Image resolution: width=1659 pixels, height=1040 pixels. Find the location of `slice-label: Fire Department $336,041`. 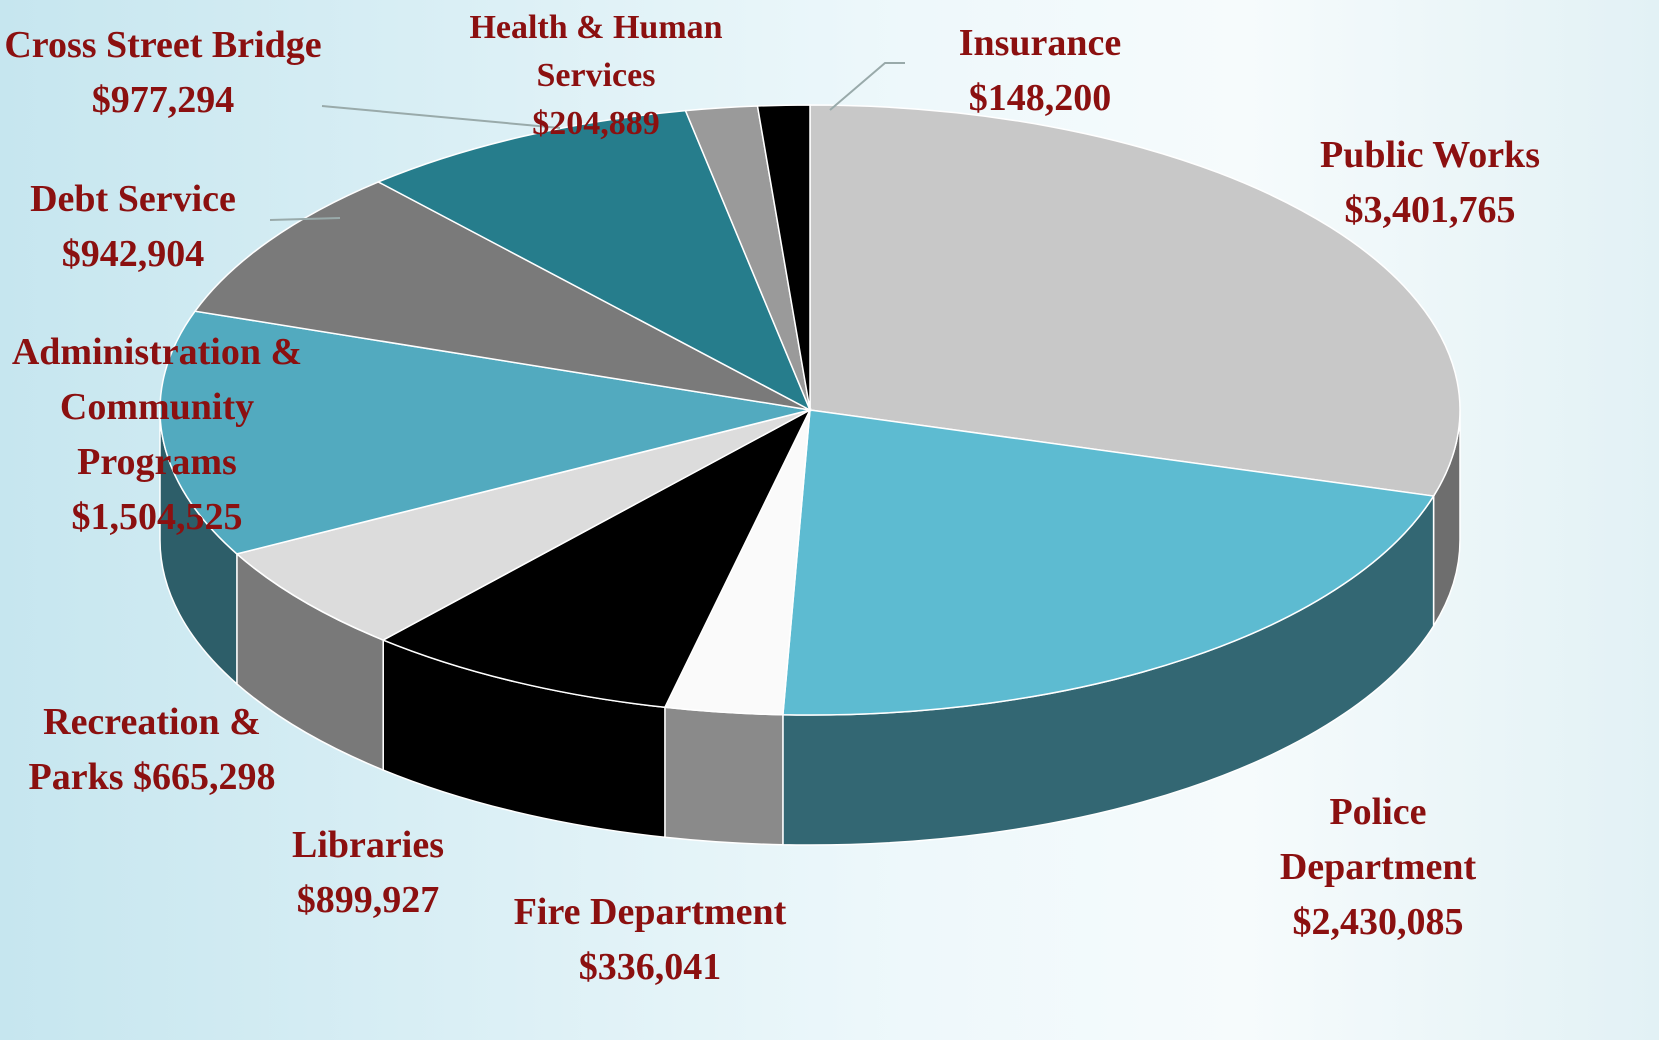

slice-label: Fire Department $336,041 is located at coordinates (650, 940).